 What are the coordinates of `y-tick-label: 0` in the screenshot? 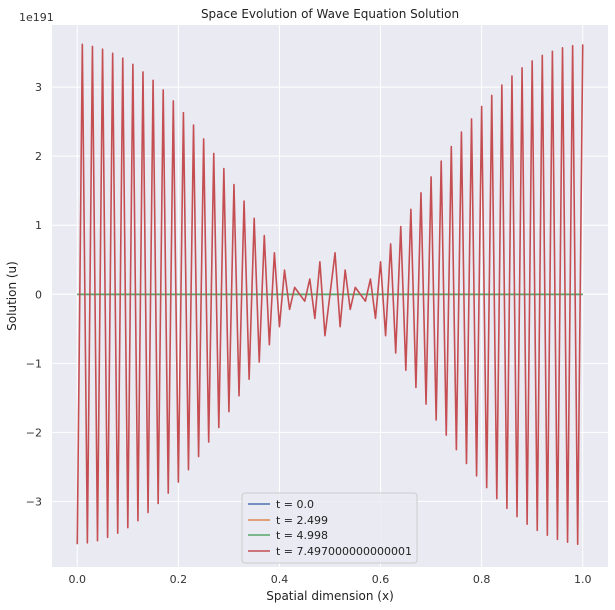 It's located at (38, 294).